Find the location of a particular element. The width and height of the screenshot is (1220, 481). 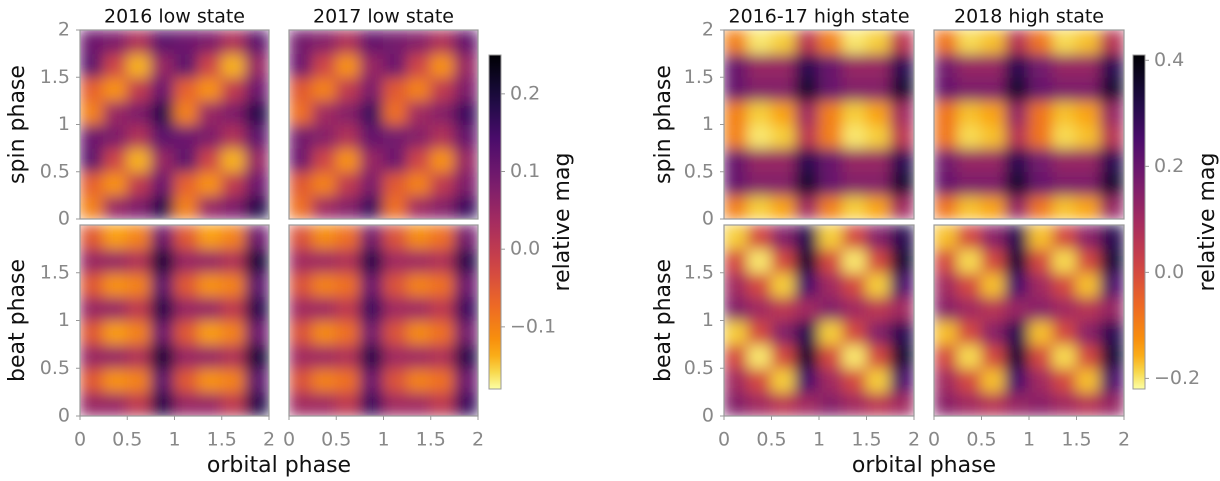

colorbar-label: relative mag is located at coordinates (562, 222).